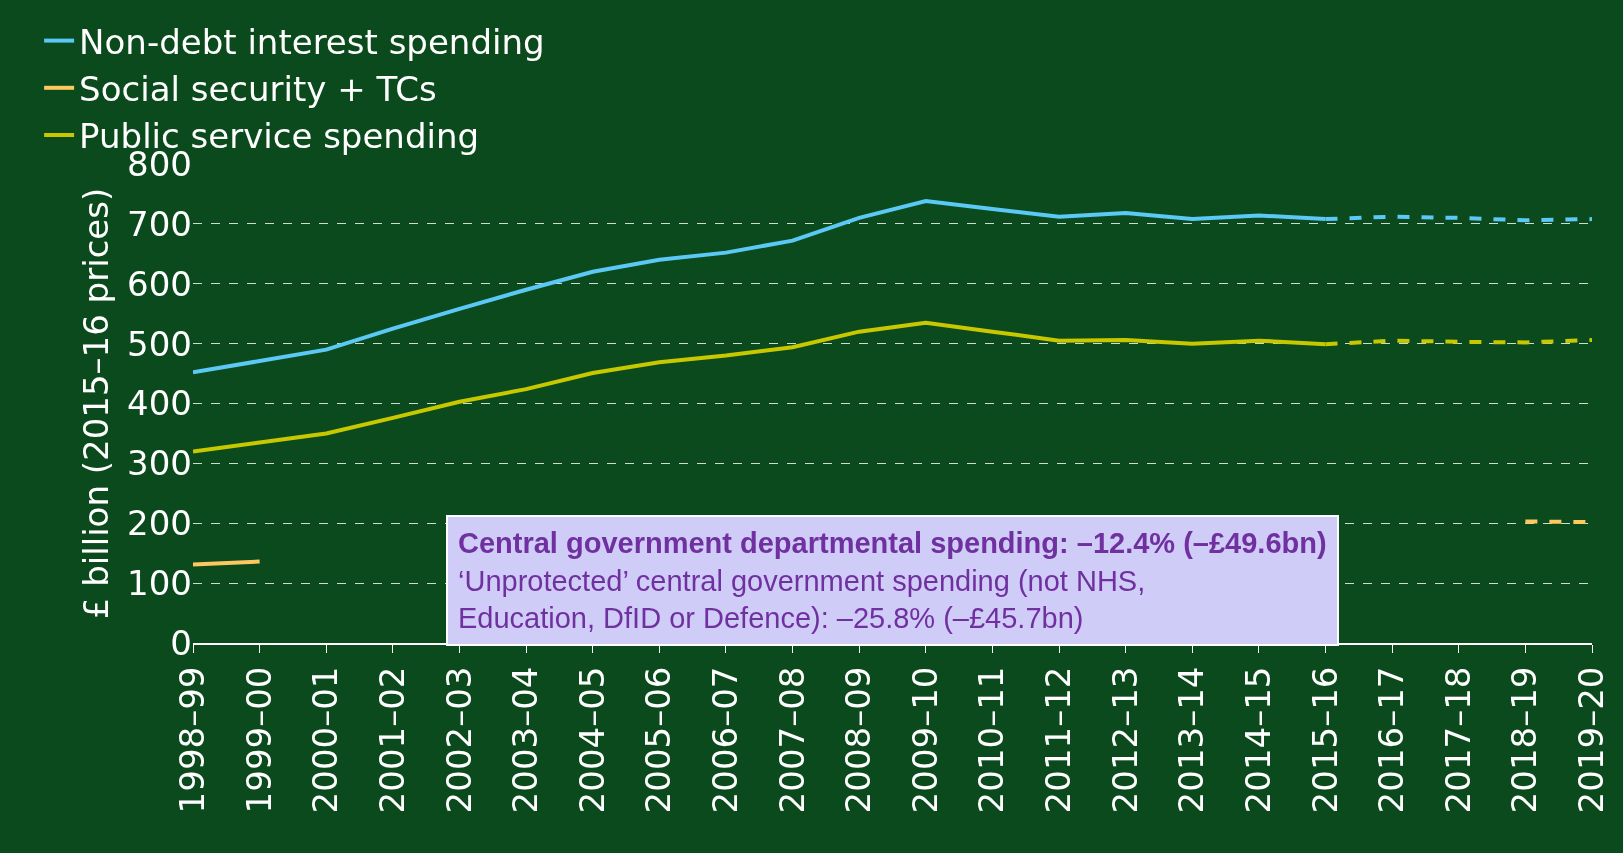  What do you see at coordinates (725, 740) in the screenshot?
I see `x-tick-label: 2006–07` at bounding box center [725, 740].